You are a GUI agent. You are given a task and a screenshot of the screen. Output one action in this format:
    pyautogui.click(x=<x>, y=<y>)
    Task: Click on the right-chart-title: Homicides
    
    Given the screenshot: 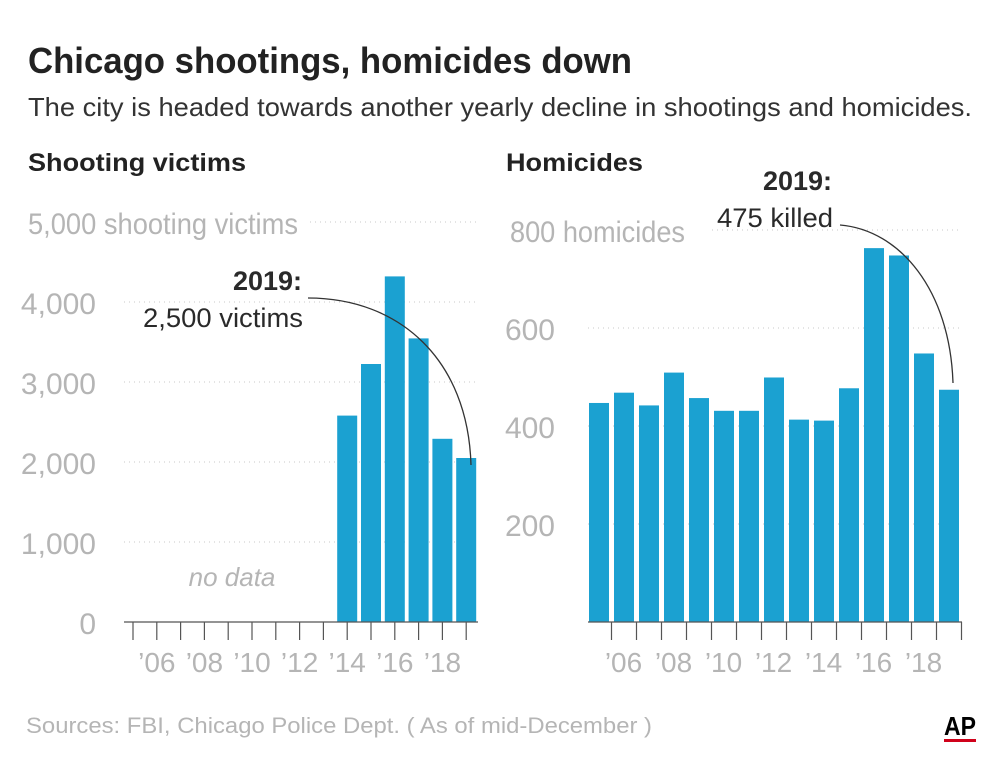 What is the action you would take?
    pyautogui.click(x=574, y=163)
    